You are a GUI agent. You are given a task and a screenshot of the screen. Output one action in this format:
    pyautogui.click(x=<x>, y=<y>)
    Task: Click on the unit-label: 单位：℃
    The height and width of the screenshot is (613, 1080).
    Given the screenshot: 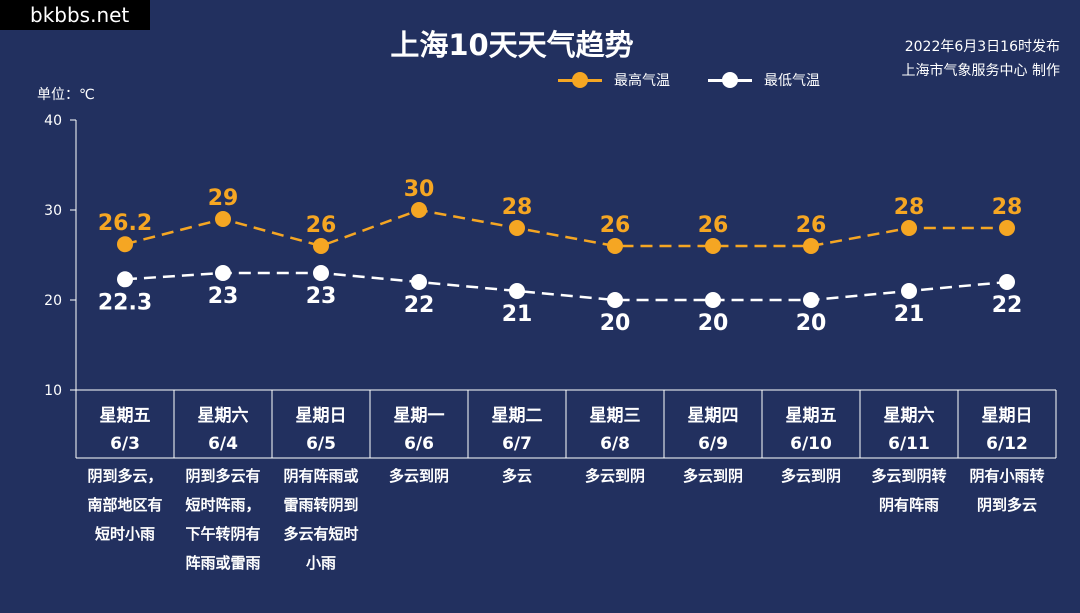 What is the action you would take?
    pyautogui.click(x=66, y=95)
    